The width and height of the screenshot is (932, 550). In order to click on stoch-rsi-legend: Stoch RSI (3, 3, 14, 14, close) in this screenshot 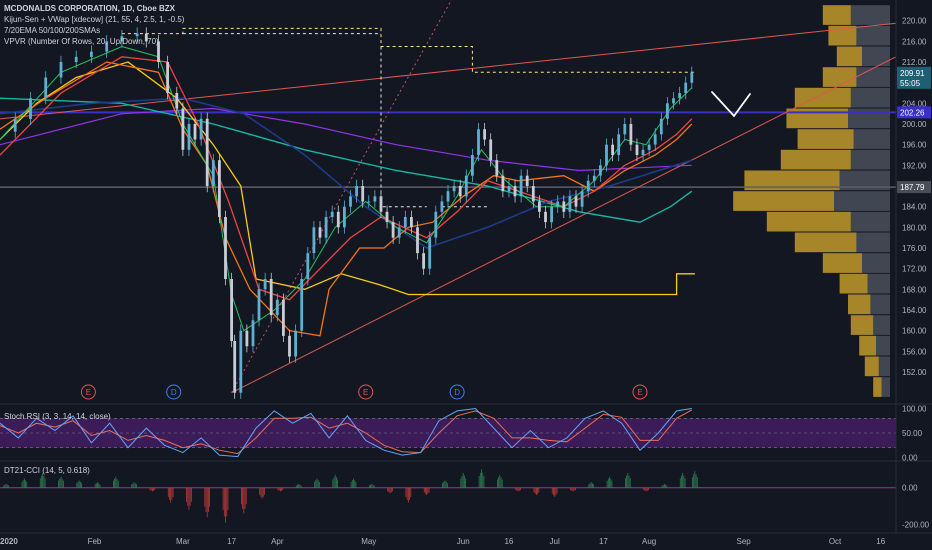, I will do `click(57, 416)`.